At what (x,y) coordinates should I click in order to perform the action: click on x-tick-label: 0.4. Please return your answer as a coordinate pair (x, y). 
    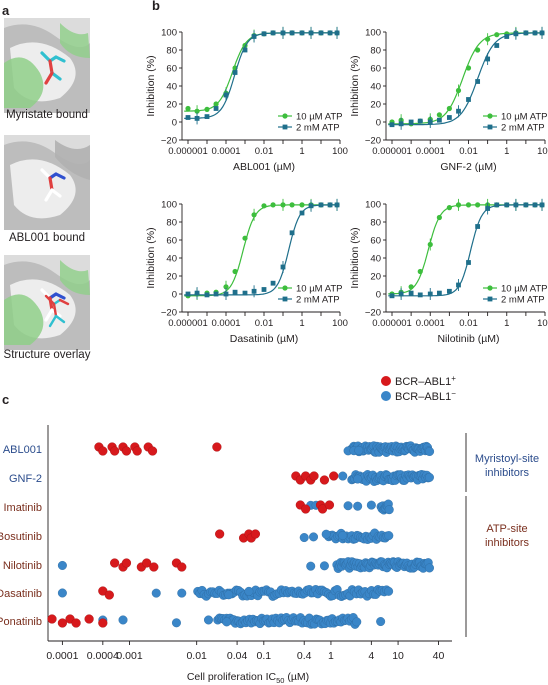
    Looking at the image, I should click on (304, 656).